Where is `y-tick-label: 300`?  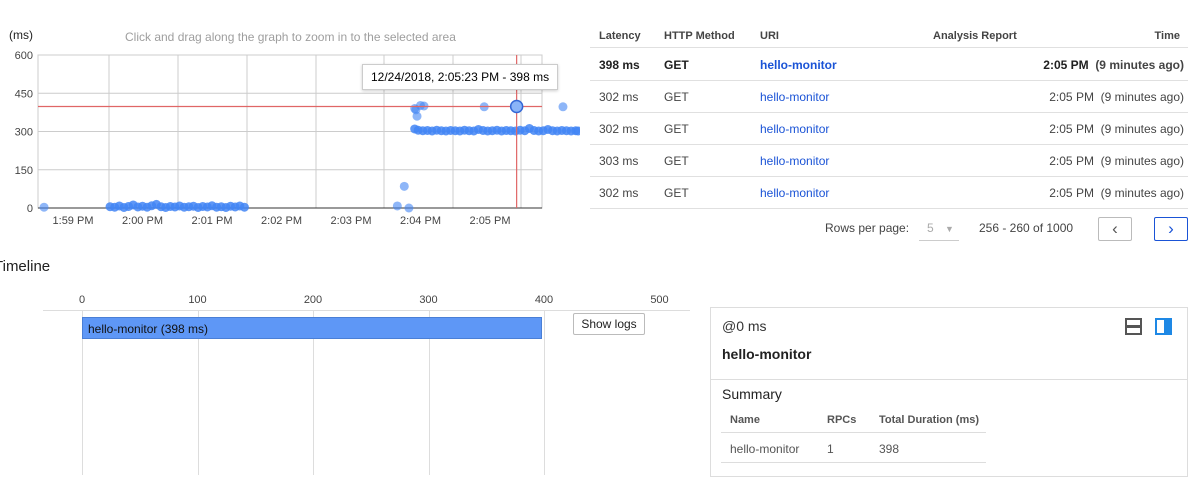 y-tick-label: 300 is located at coordinates (24, 133).